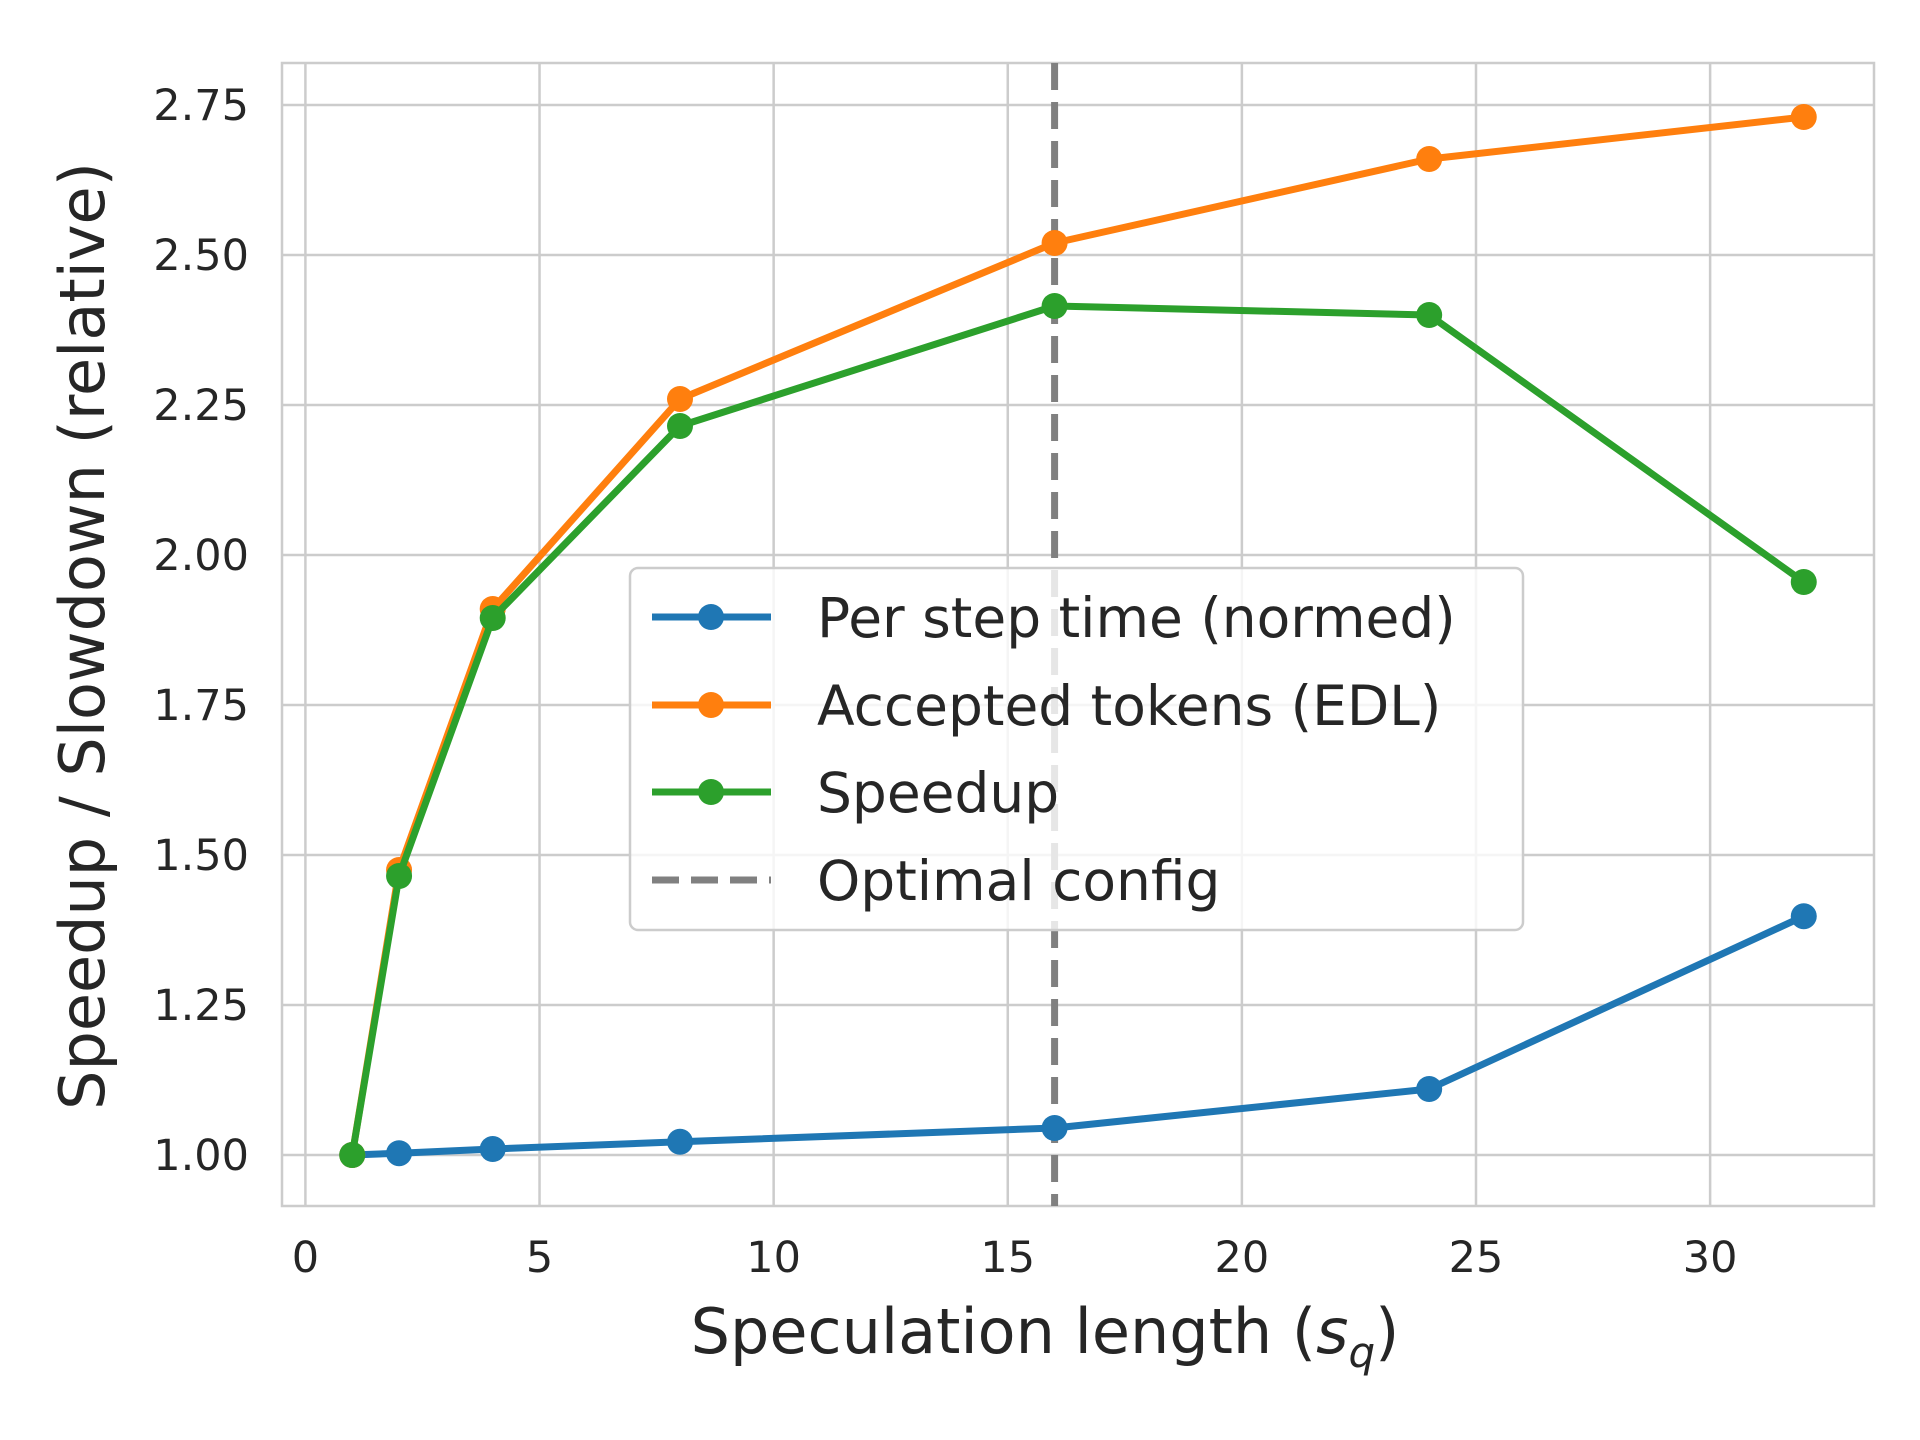  I want to click on legend-entry: Speedup, so click(855, 793).